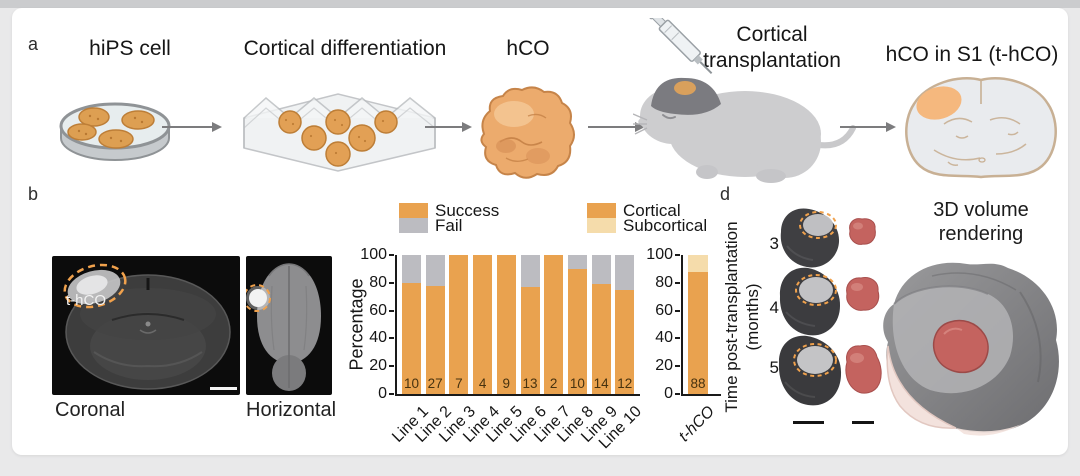 This screenshot has height=476, width=1080. What do you see at coordinates (601, 225) in the screenshot?
I see `subcortical-swatch` at bounding box center [601, 225].